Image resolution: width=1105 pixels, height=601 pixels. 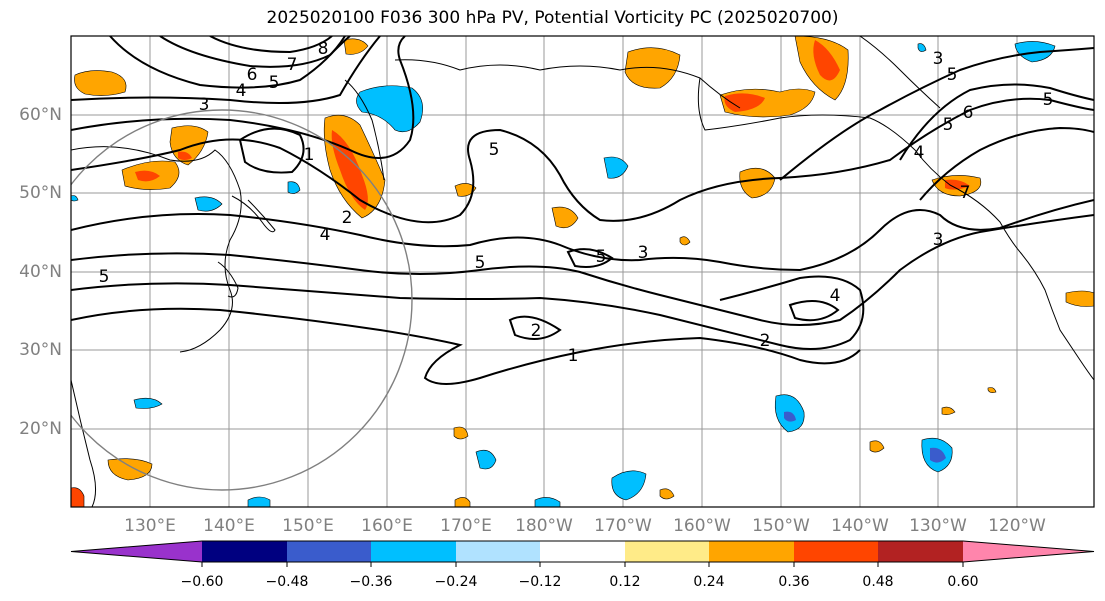 I want to click on lat-label: 40°N, so click(x=40, y=272).